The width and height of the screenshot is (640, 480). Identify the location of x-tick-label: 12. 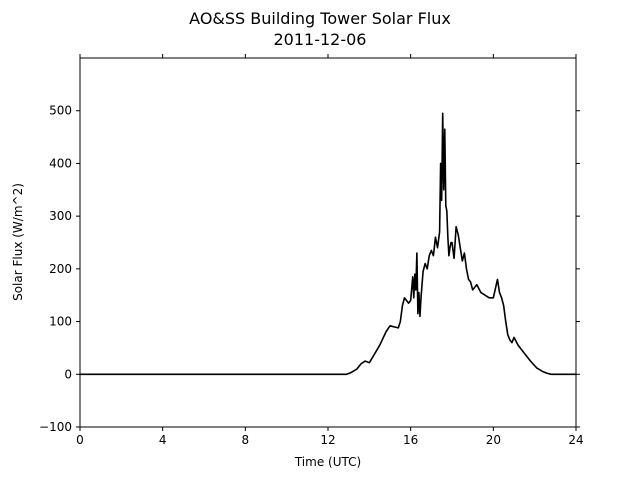
(327, 440).